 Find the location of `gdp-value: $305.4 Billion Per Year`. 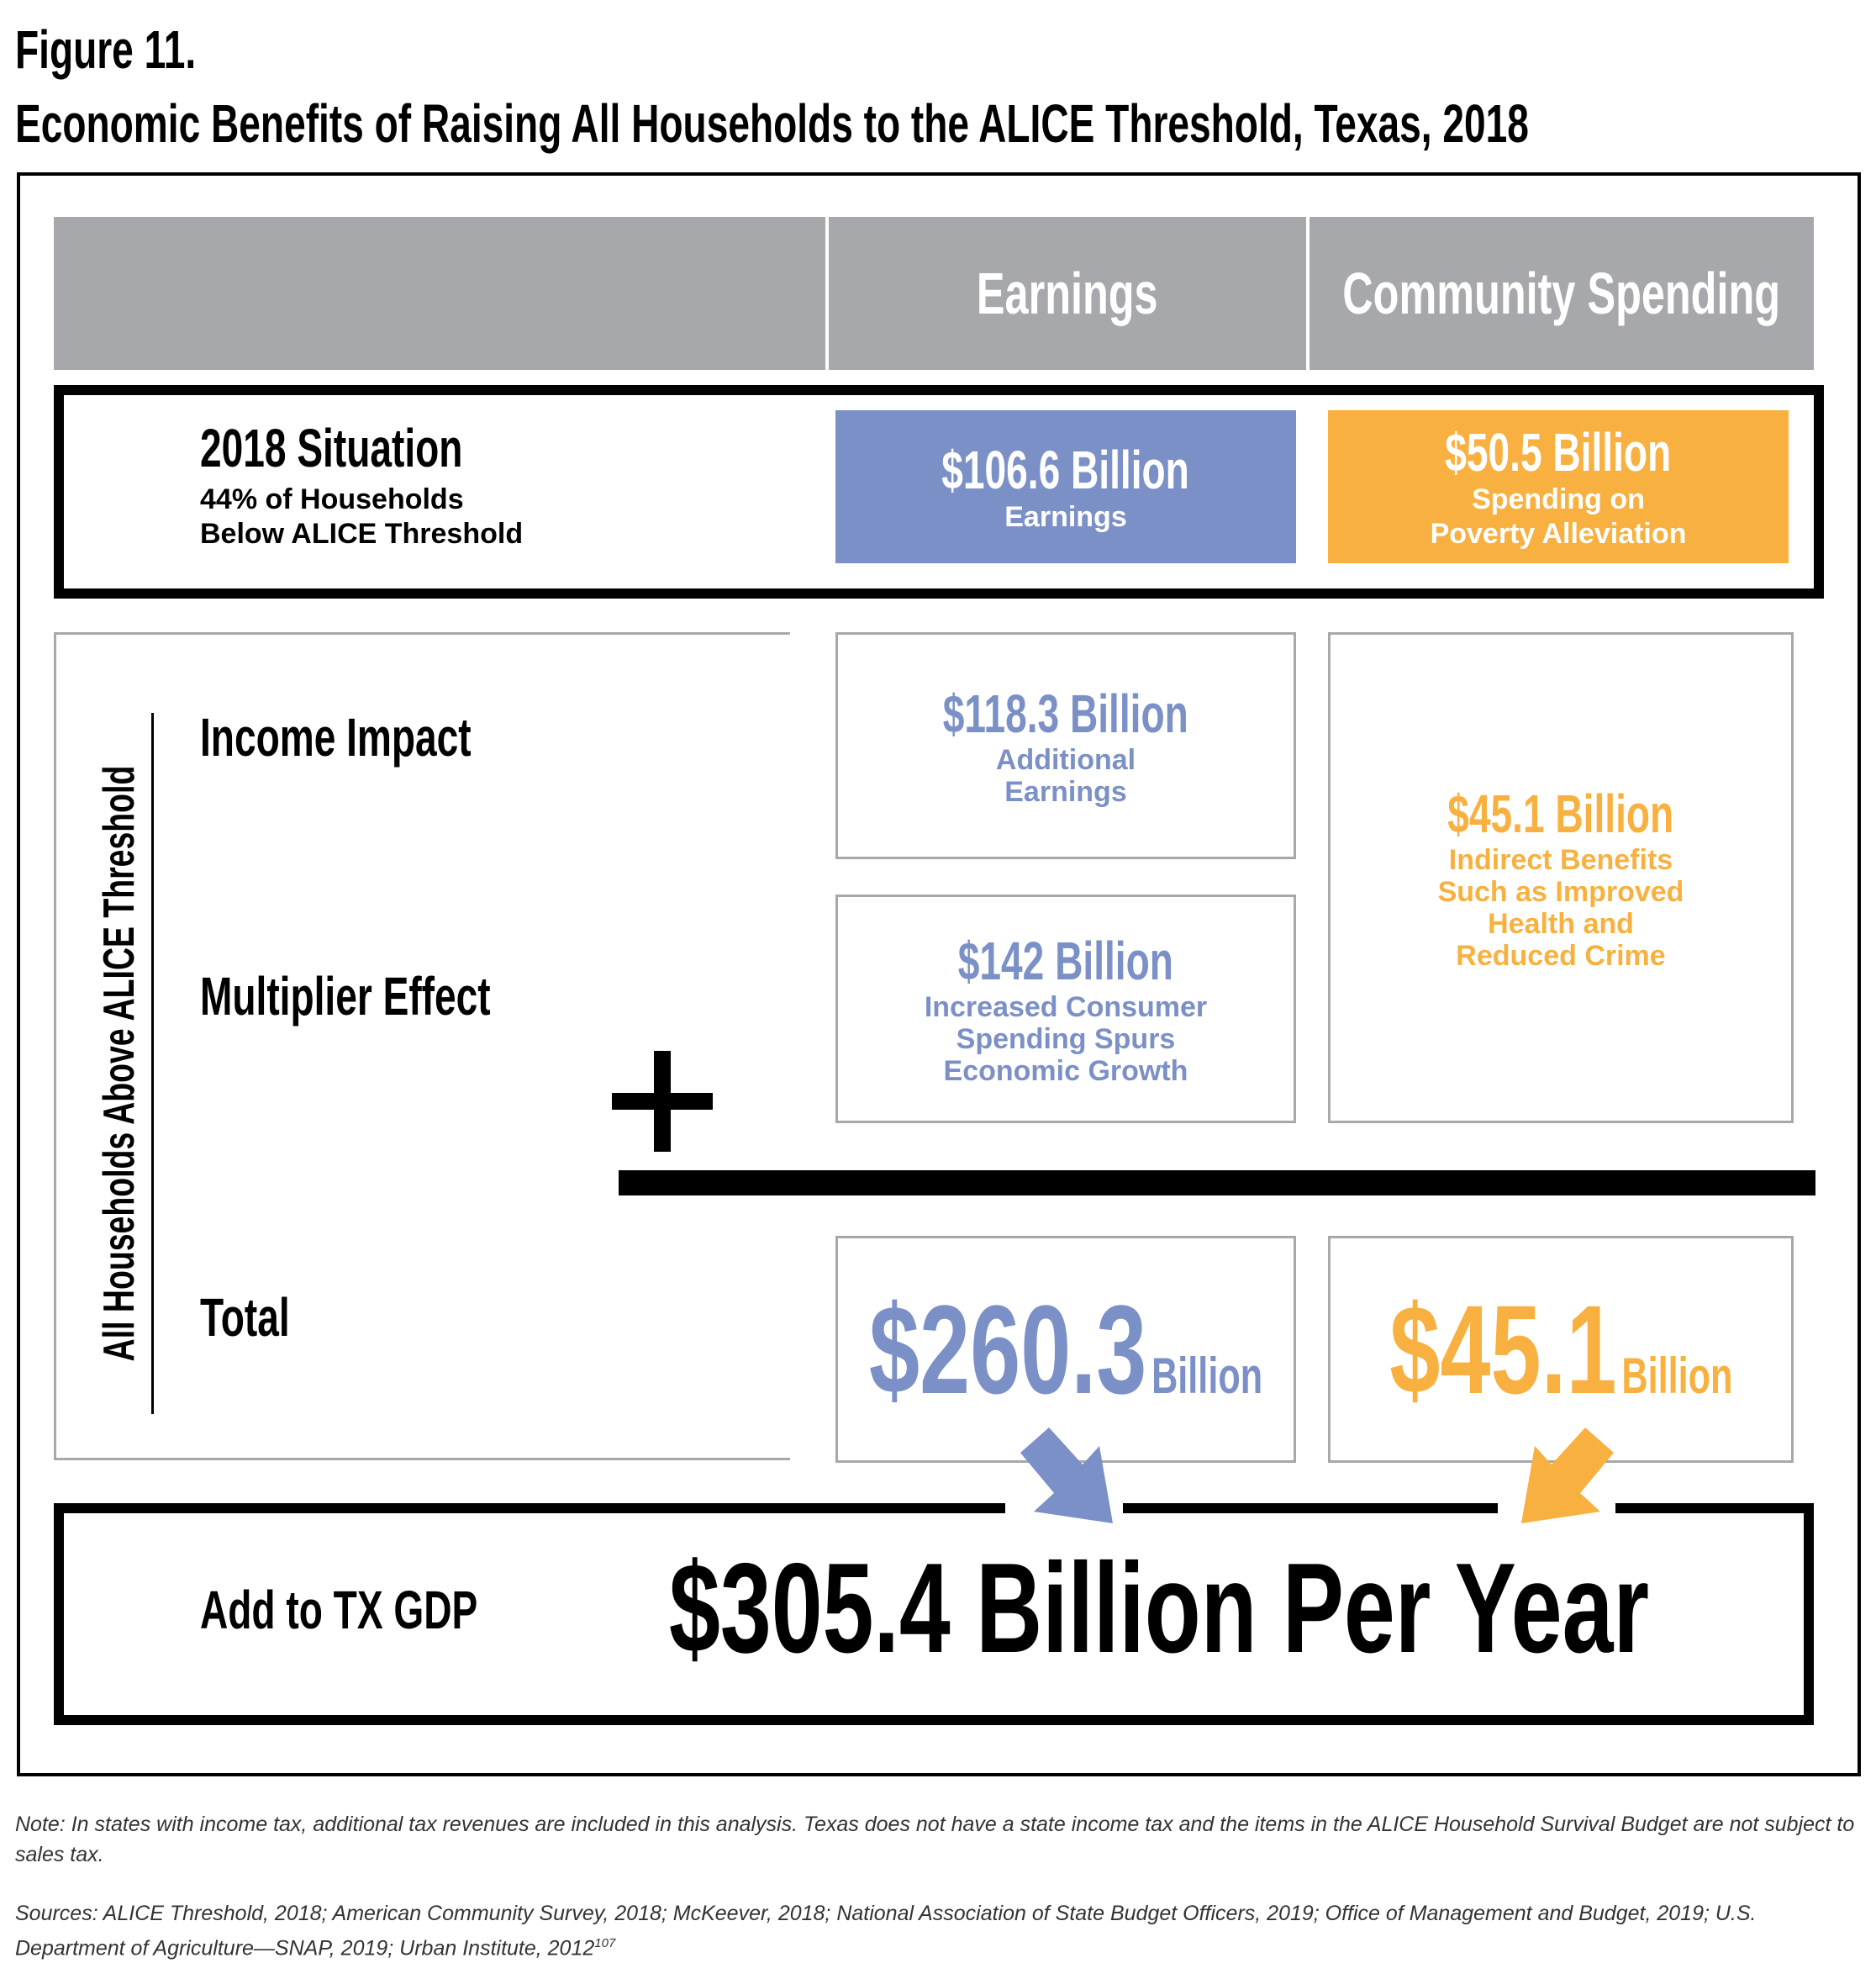

gdp-value: $305.4 Billion Per Year is located at coordinates (1159, 1608).